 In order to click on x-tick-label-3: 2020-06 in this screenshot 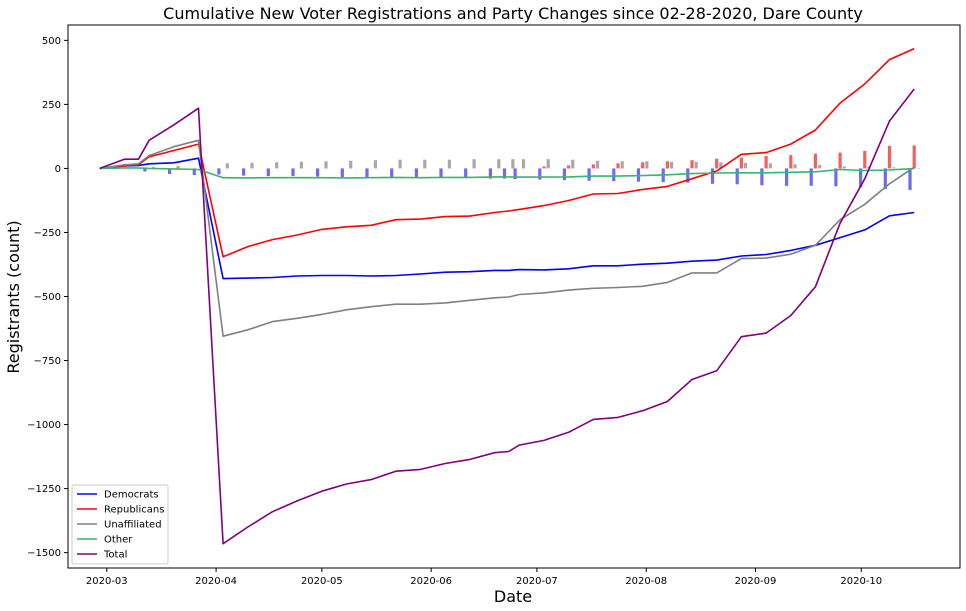, I will do `click(431, 581)`.